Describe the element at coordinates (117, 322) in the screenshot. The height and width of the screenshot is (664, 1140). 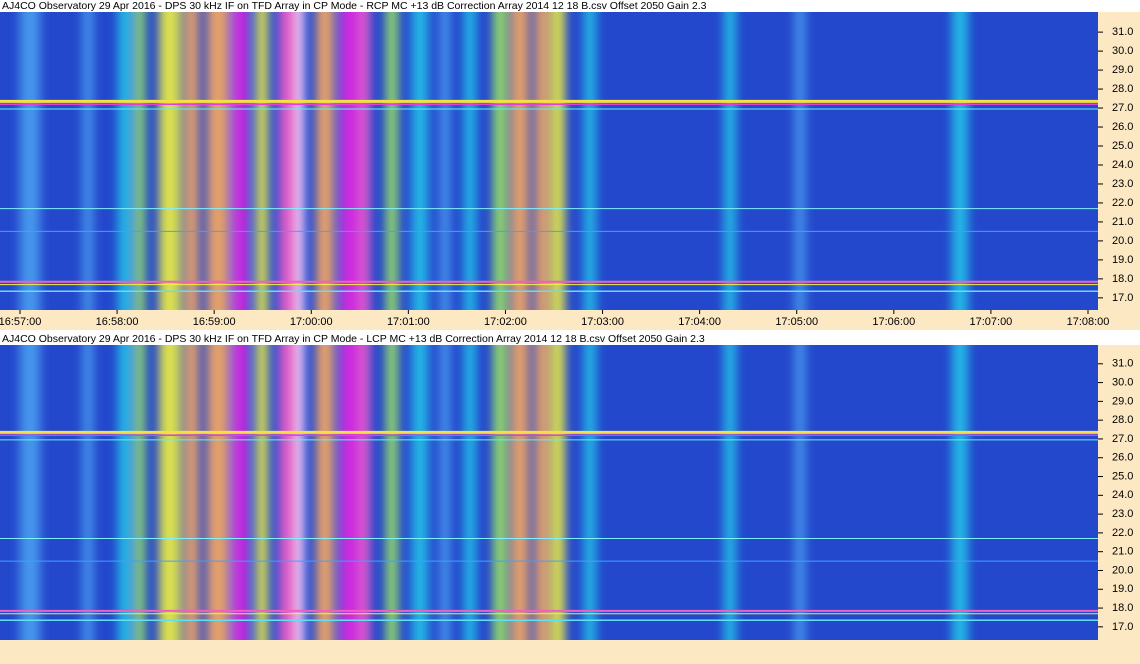
I see `x-tick-label: 16:58:00` at that location.